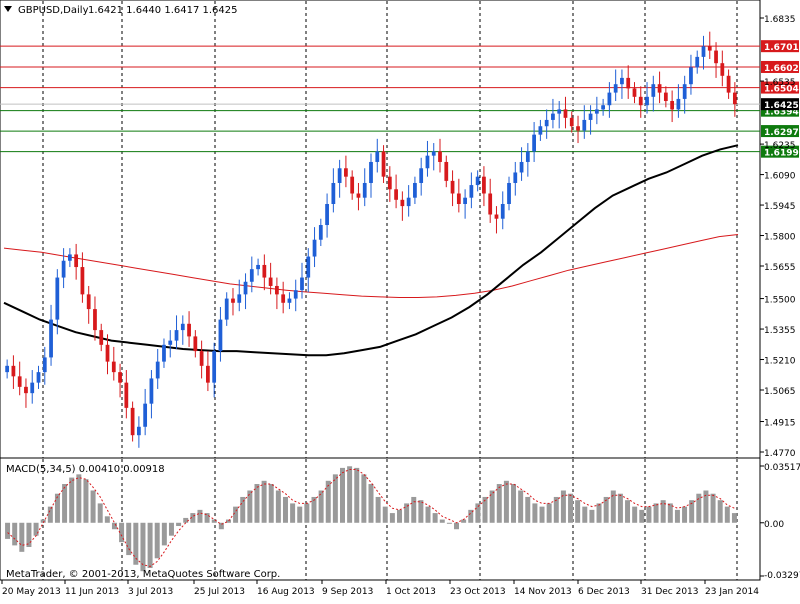 This screenshot has width=800, height=604. What do you see at coordinates (780, 392) in the screenshot?
I see `price-tick-label: 1.5065` at bounding box center [780, 392].